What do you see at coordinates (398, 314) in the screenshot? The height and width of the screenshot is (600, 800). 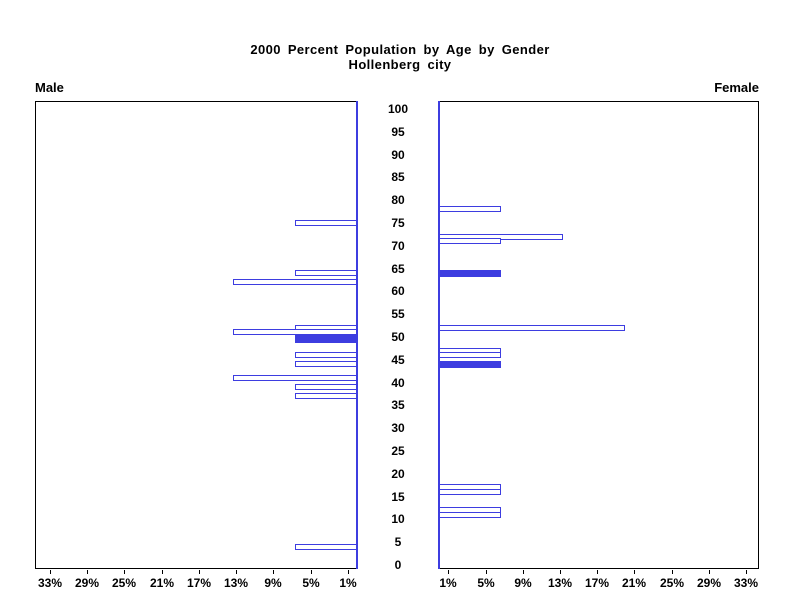 I see `age-tick-label: 55` at bounding box center [398, 314].